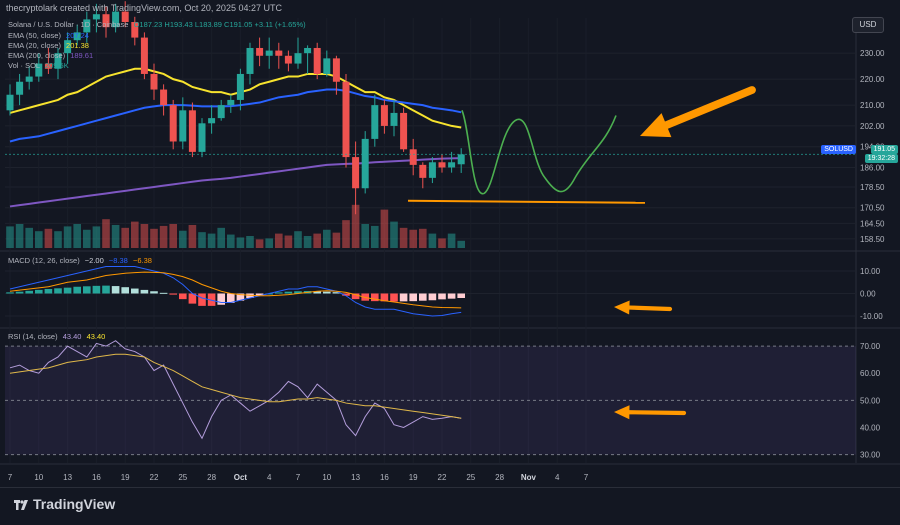 The width and height of the screenshot is (900, 525). I want to click on indicator-legend-ema50: EMA (50, close) 207.24, so click(48, 35).